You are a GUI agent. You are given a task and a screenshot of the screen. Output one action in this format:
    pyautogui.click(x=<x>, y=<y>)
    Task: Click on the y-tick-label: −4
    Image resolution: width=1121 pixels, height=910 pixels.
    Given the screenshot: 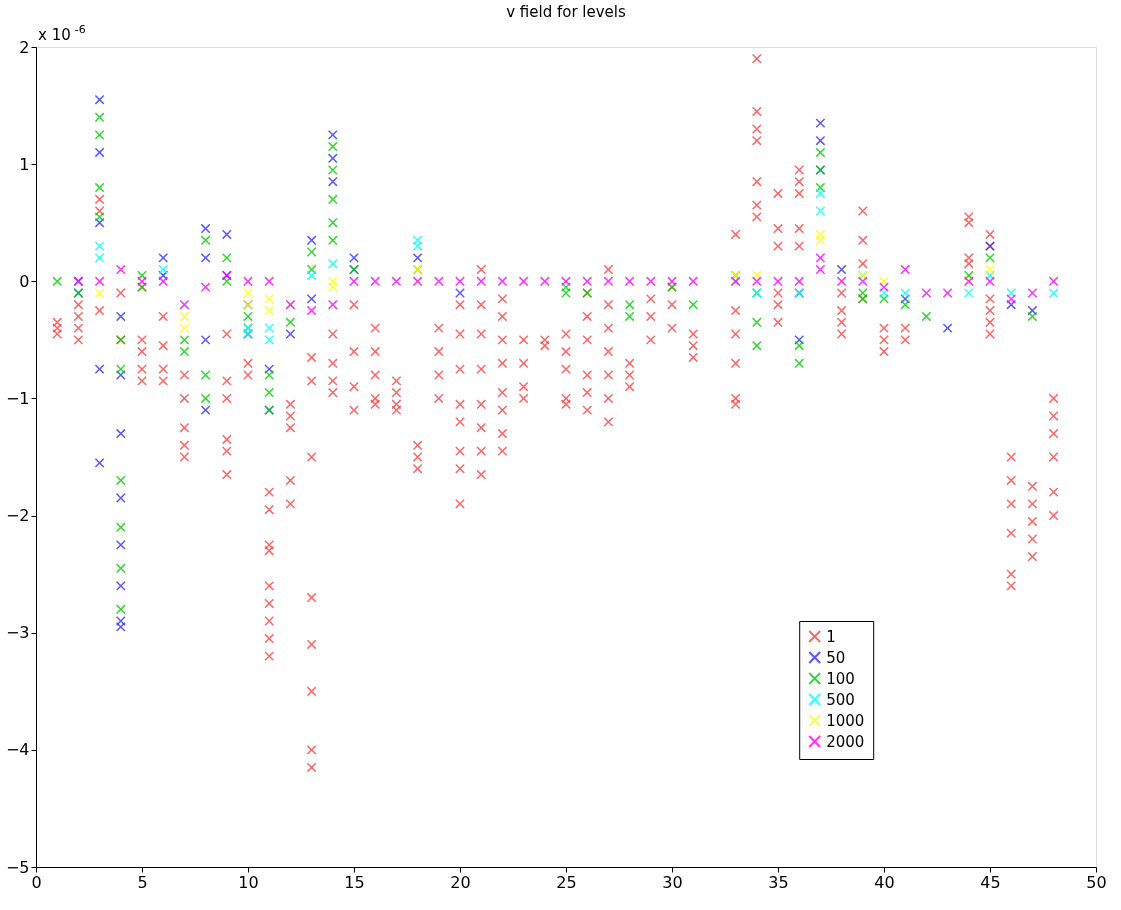 What is the action you would take?
    pyautogui.click(x=17, y=750)
    